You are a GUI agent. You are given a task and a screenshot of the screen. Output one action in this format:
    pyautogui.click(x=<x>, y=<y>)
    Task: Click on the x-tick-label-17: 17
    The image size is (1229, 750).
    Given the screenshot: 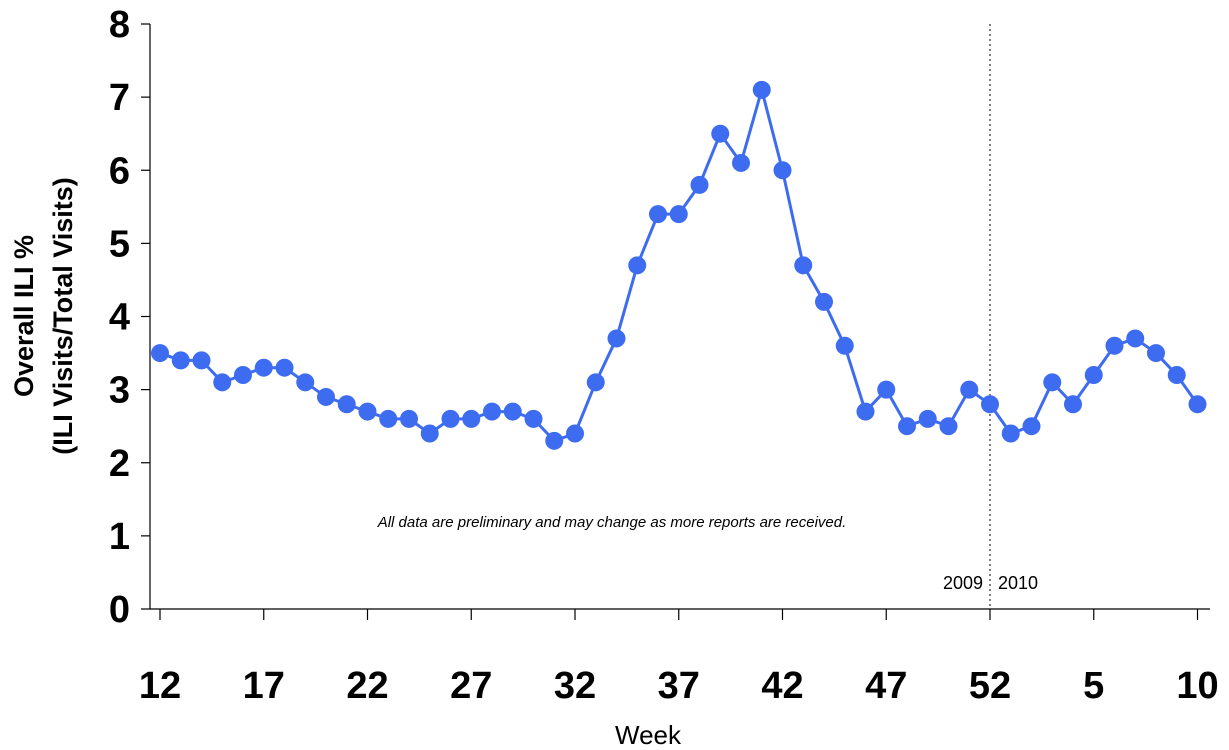 What is the action you would take?
    pyautogui.click(x=264, y=686)
    